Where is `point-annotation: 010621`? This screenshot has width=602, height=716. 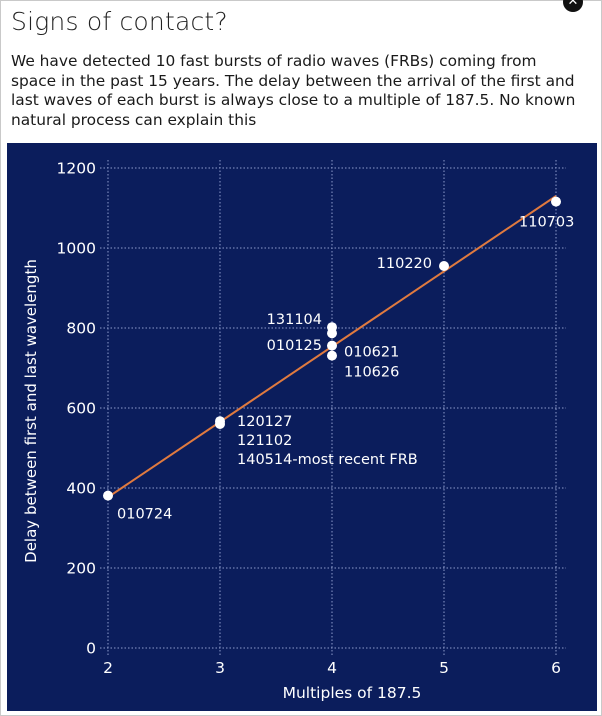
point-annotation: 010621 is located at coordinates (371, 353).